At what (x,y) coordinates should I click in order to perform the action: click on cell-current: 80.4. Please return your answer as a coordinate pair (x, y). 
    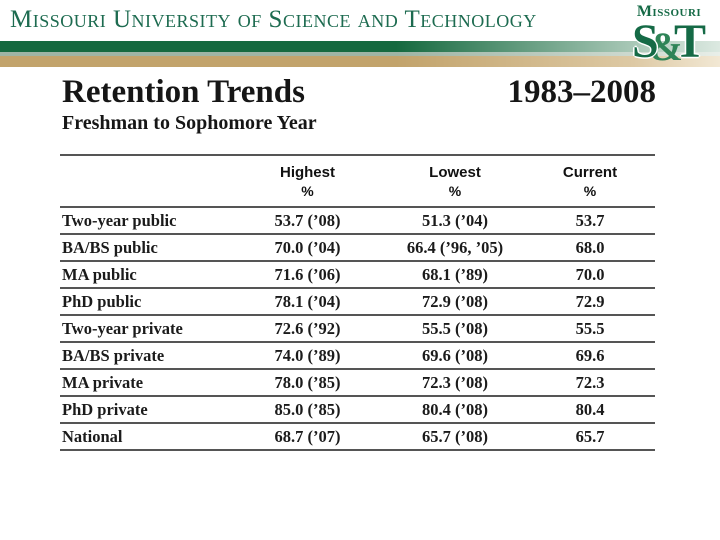
    Looking at the image, I should click on (590, 409).